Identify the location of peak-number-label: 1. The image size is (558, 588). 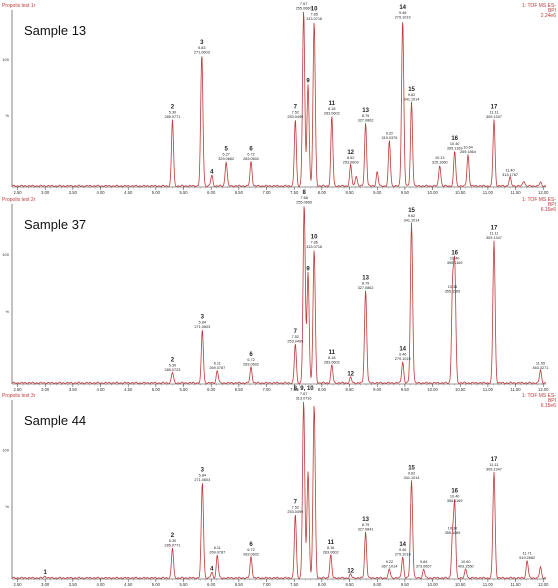
(46, 573).